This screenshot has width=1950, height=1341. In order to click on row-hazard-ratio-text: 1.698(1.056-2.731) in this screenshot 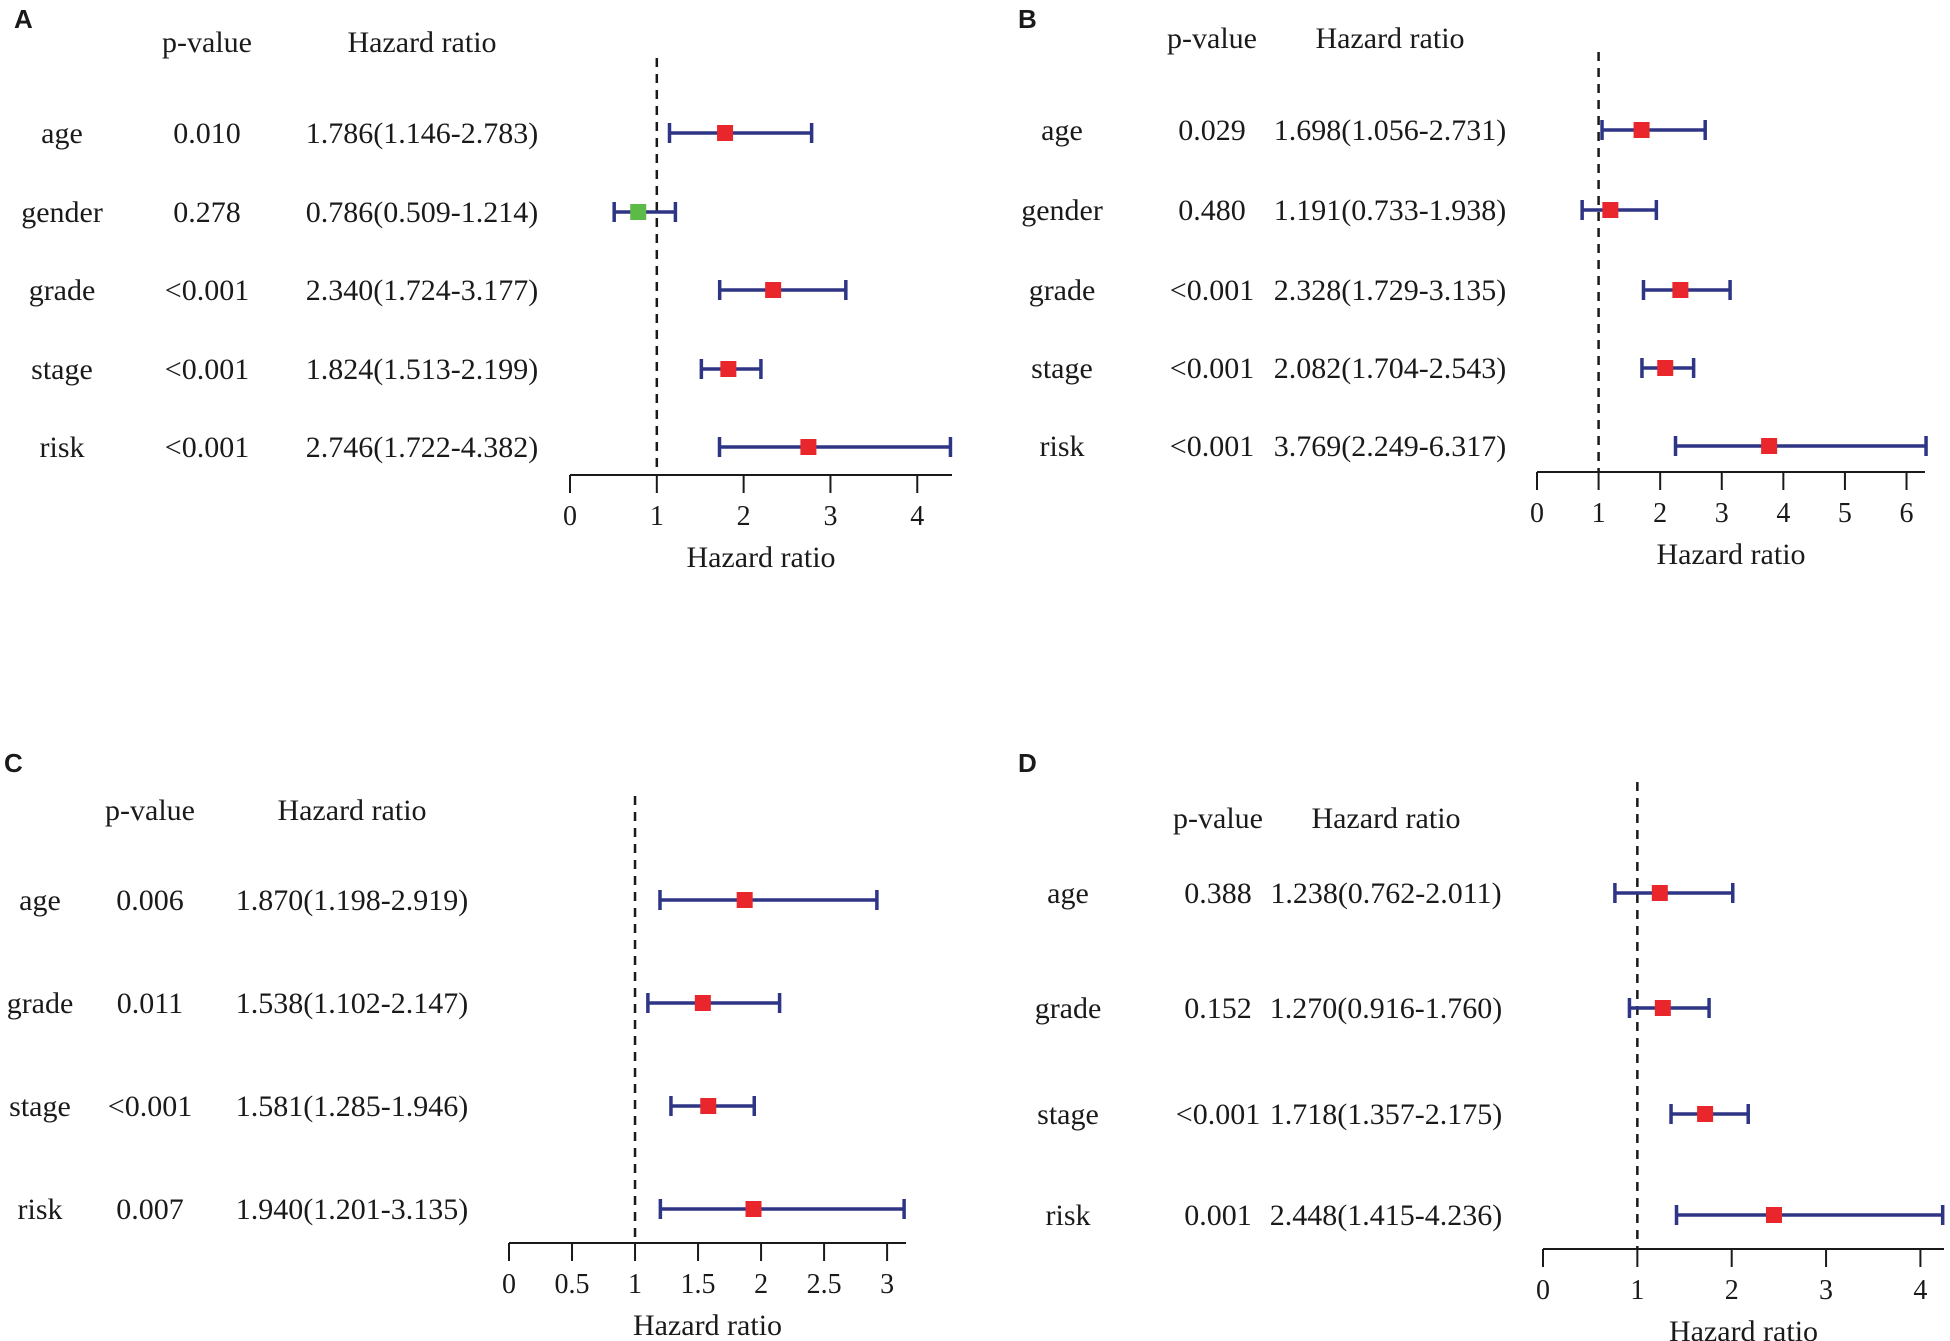, I will do `click(1390, 130)`.